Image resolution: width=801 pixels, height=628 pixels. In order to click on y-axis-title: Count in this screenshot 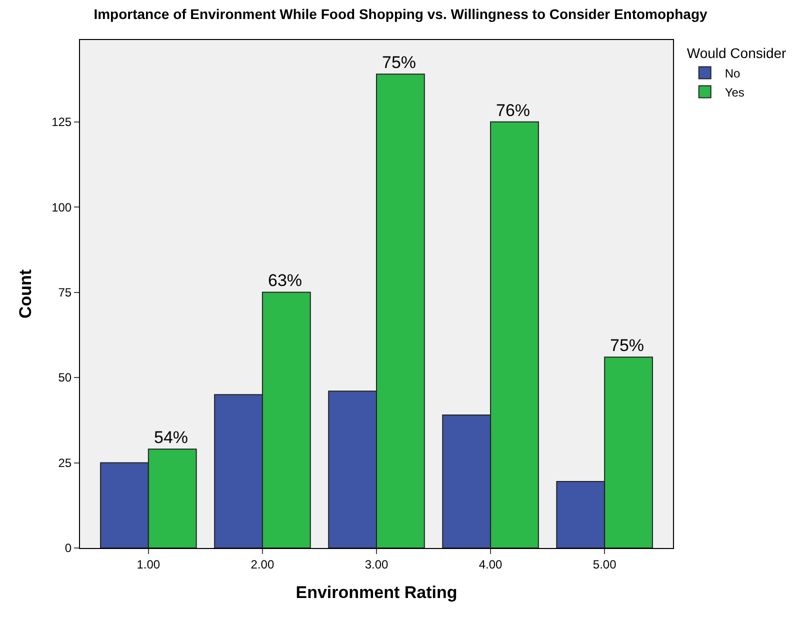, I will do `click(26, 294)`.